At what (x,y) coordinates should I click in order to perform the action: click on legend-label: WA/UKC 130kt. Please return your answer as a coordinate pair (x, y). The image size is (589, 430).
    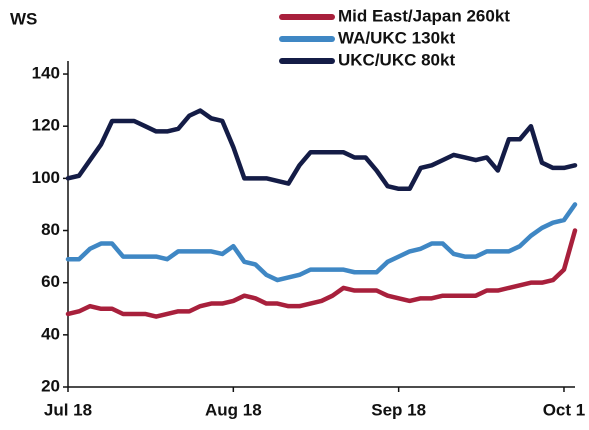
    Looking at the image, I should click on (396, 37).